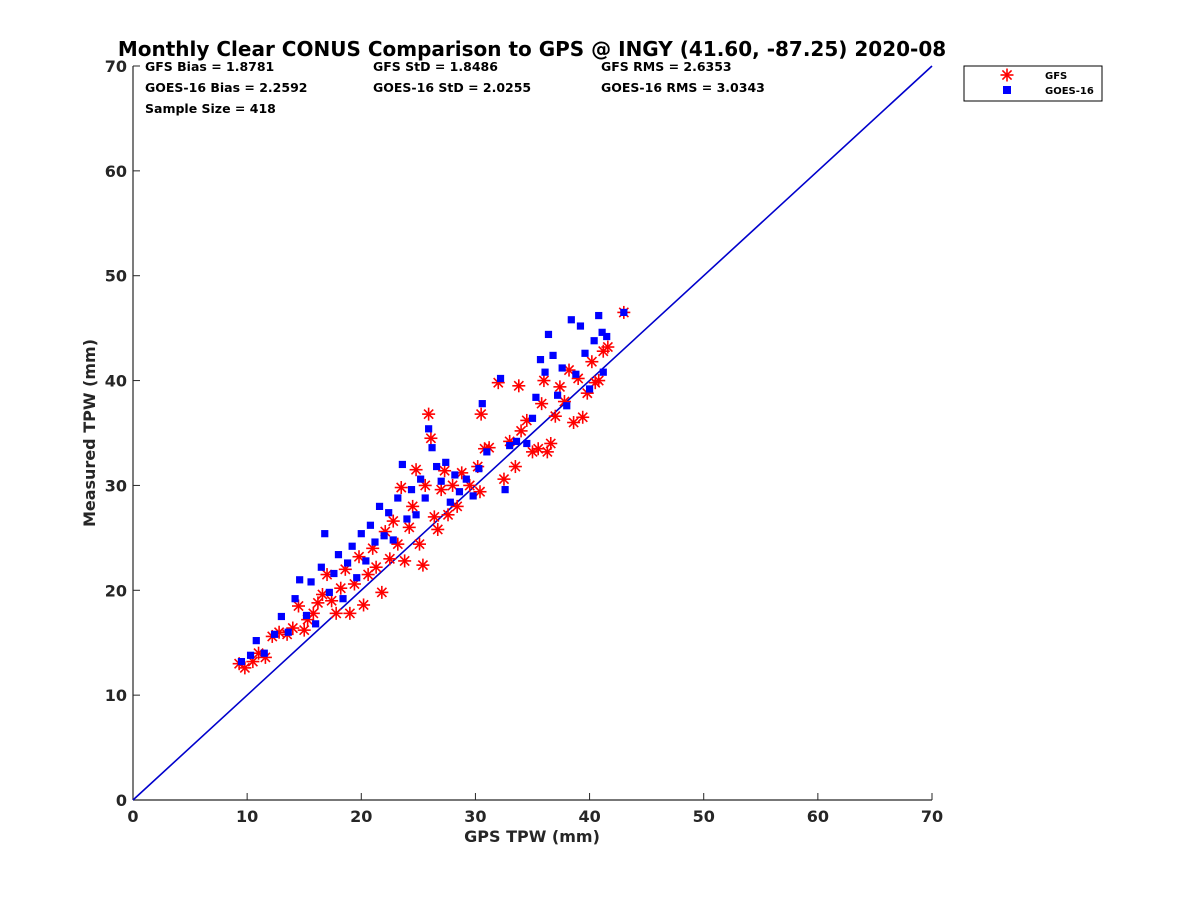  Describe the element at coordinates (589, 816) in the screenshot. I see `x-tick-label: 40` at that location.